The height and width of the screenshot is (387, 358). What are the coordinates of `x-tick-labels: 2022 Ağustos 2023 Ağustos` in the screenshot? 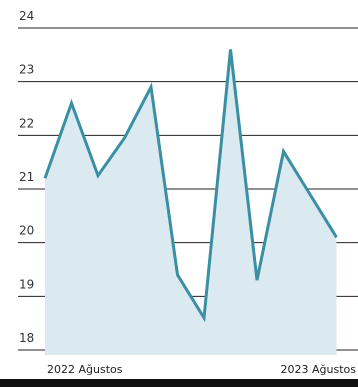 It's located at (201, 369).